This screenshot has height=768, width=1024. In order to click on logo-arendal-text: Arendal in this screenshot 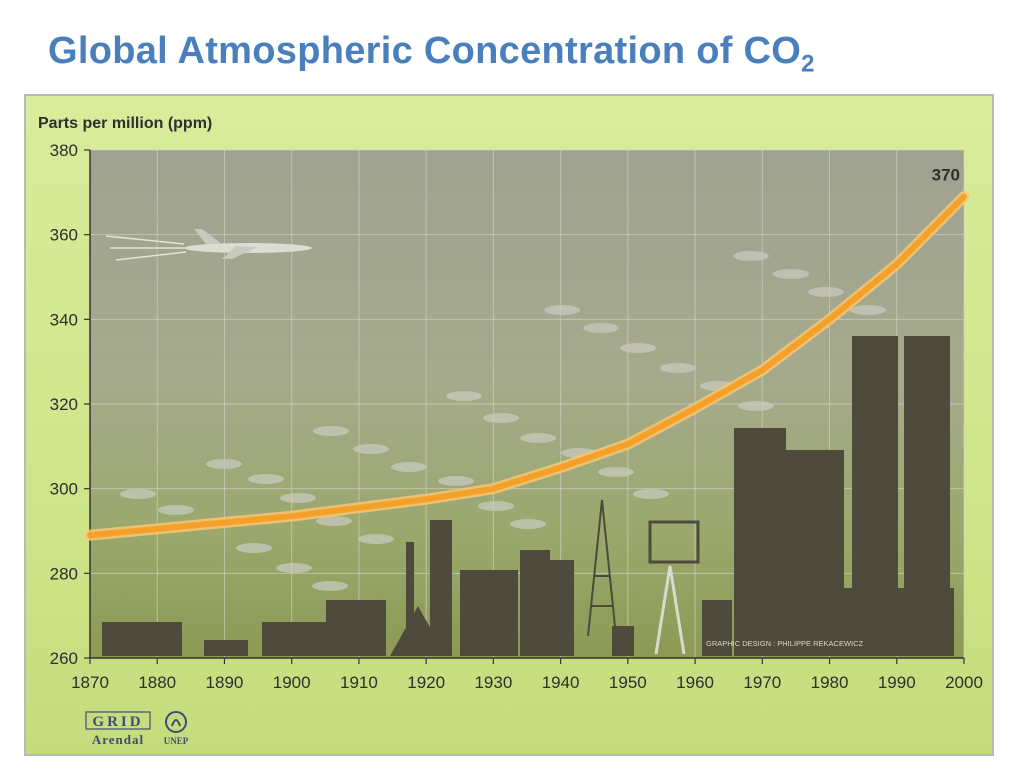, I will do `click(118, 739)`.